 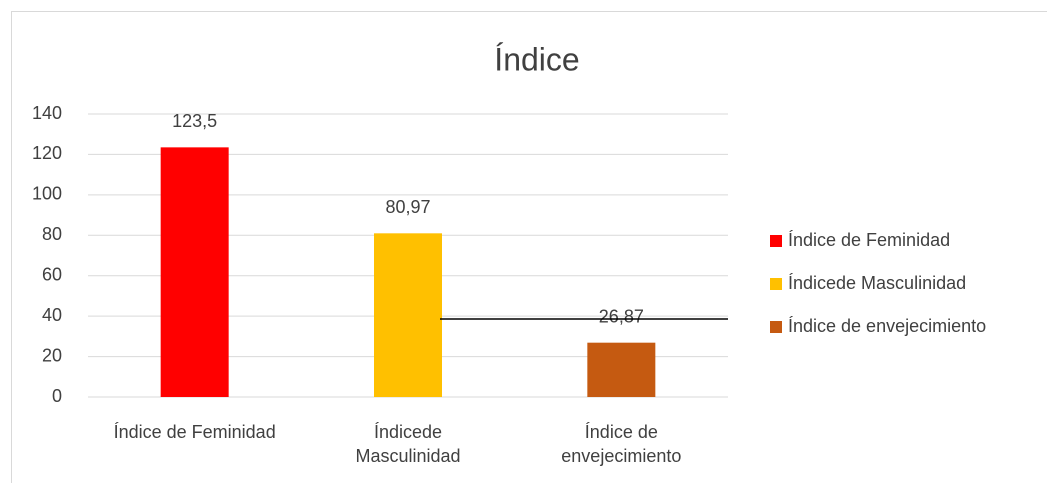 What do you see at coordinates (47, 153) in the screenshot?
I see `y-tick-label: 120` at bounding box center [47, 153].